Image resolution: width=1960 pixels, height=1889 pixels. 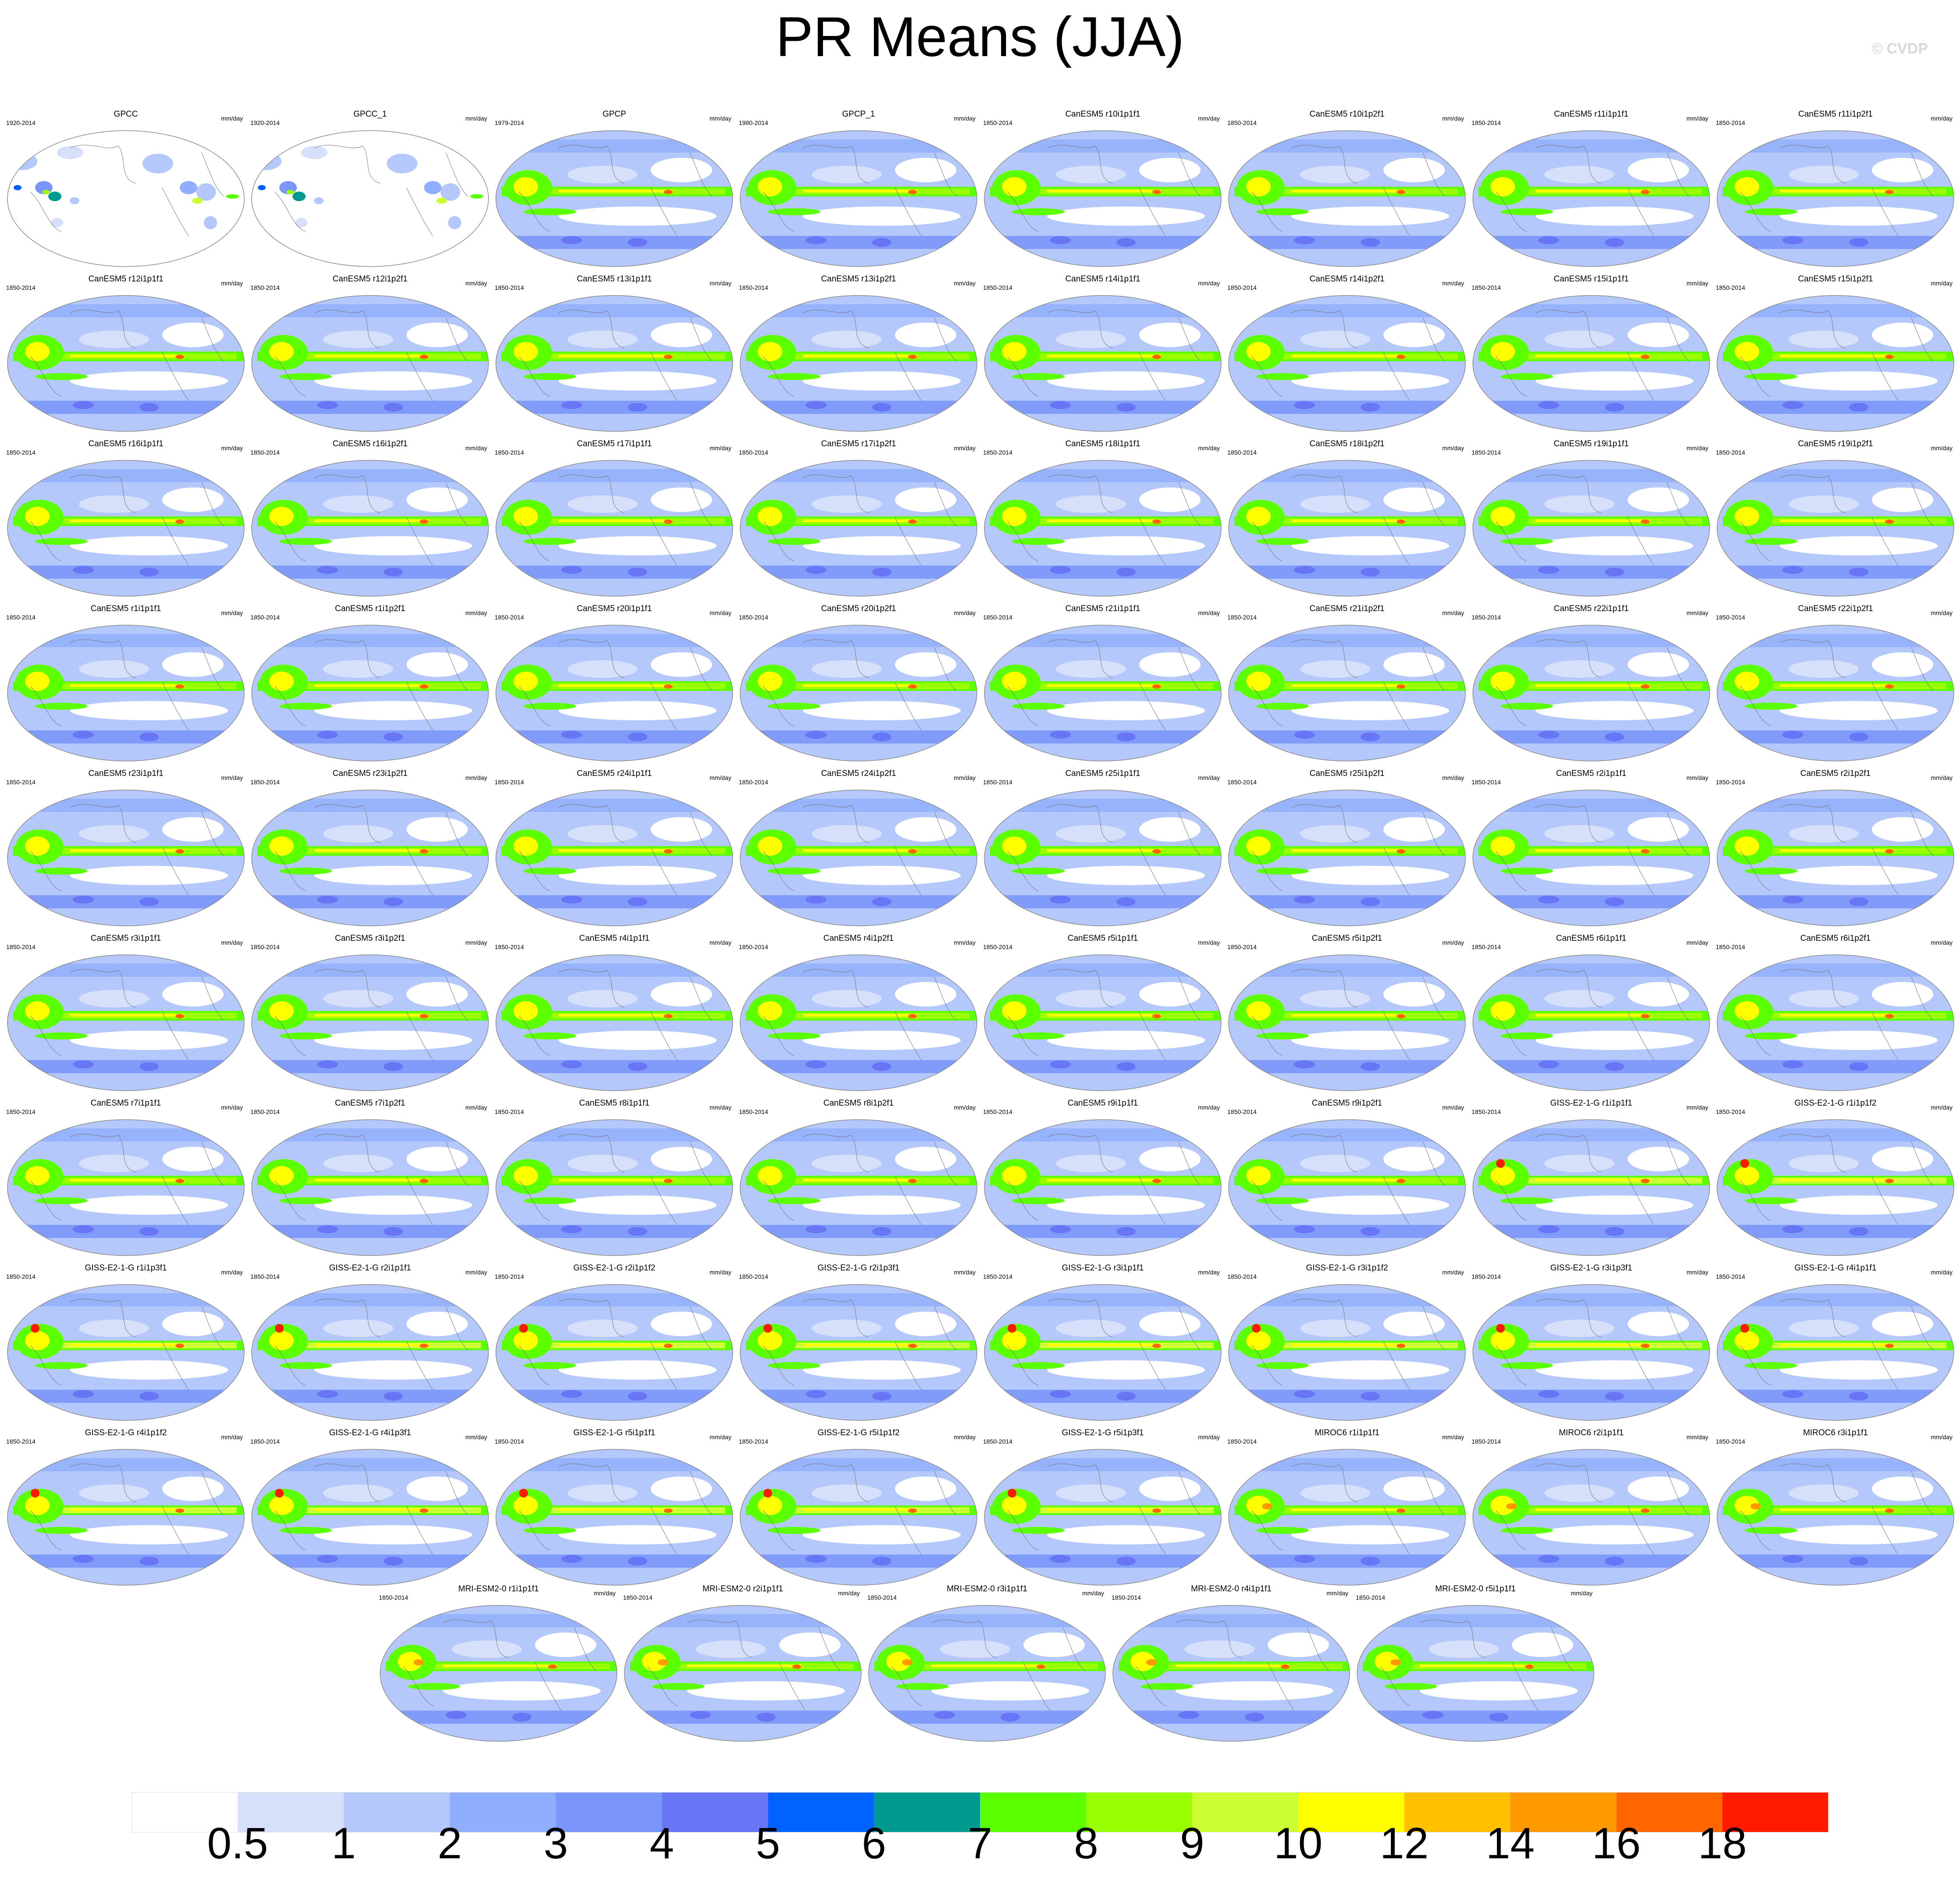 What do you see at coordinates (859, 279) in the screenshot?
I see `panel-title: CanESM5 r13i1p2f1` at bounding box center [859, 279].